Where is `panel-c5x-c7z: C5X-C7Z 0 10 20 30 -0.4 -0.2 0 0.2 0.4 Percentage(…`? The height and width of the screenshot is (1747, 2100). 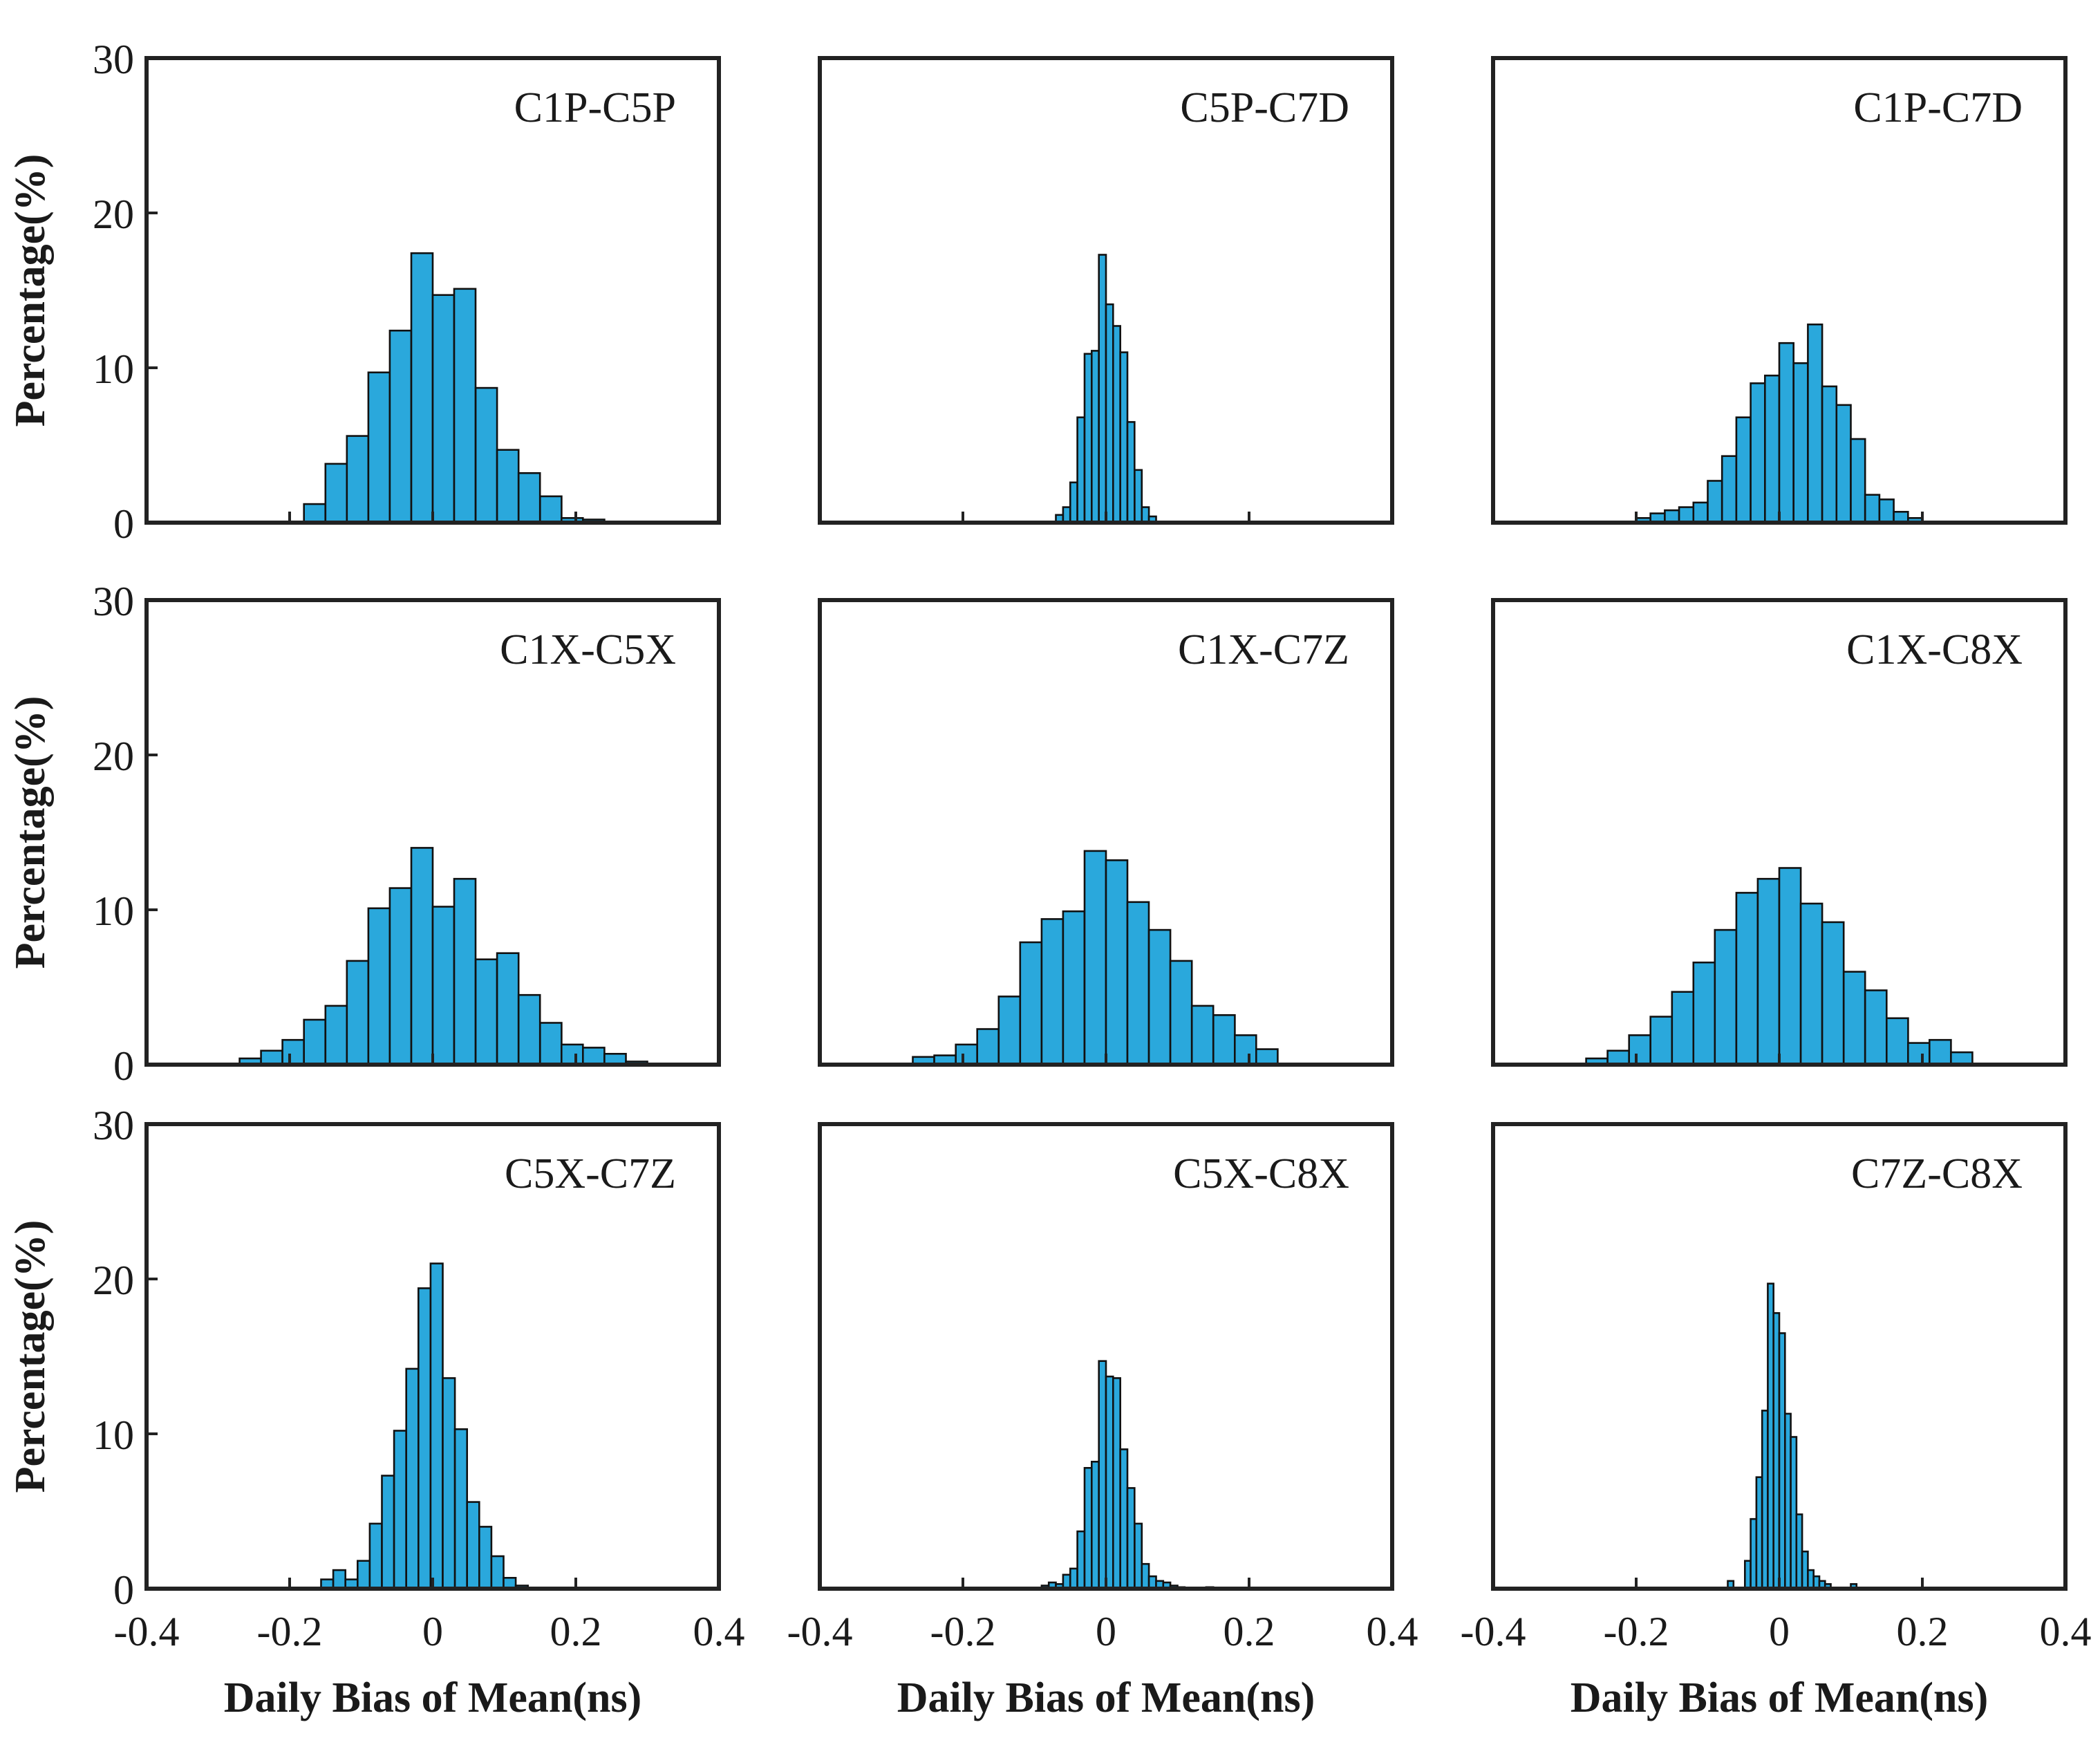
panel-c5x-c7z: C5X-C7Z 0 10 20 30 -0.4 -0.2 0 0.2 0.4 Percentage(… is located at coordinates (376, 1412).